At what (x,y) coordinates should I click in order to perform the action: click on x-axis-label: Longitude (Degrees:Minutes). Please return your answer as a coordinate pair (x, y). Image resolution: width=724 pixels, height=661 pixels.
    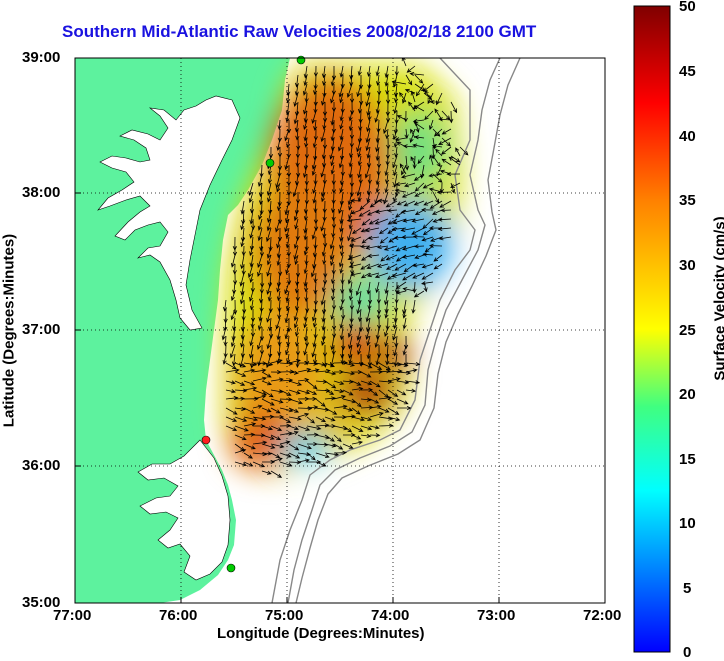
    Looking at the image, I should click on (321, 633).